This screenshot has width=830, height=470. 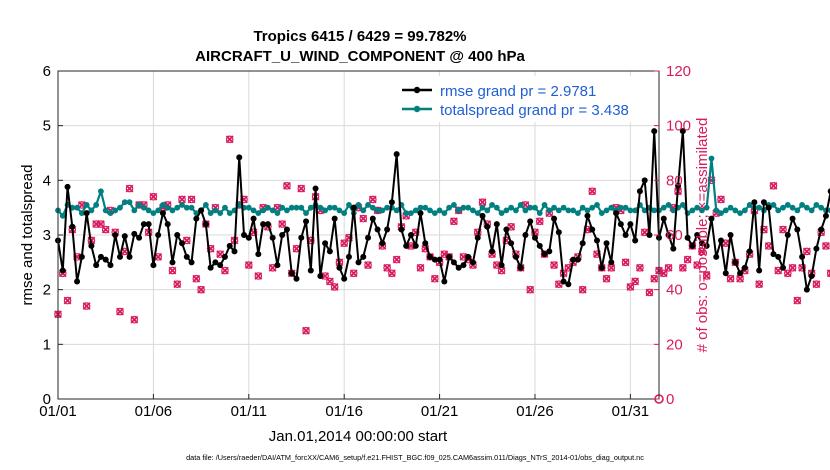 What do you see at coordinates (702, 235) in the screenshot?
I see `y-axis-label-right: # of obs: o=possible; ×=assimilated` at bounding box center [702, 235].